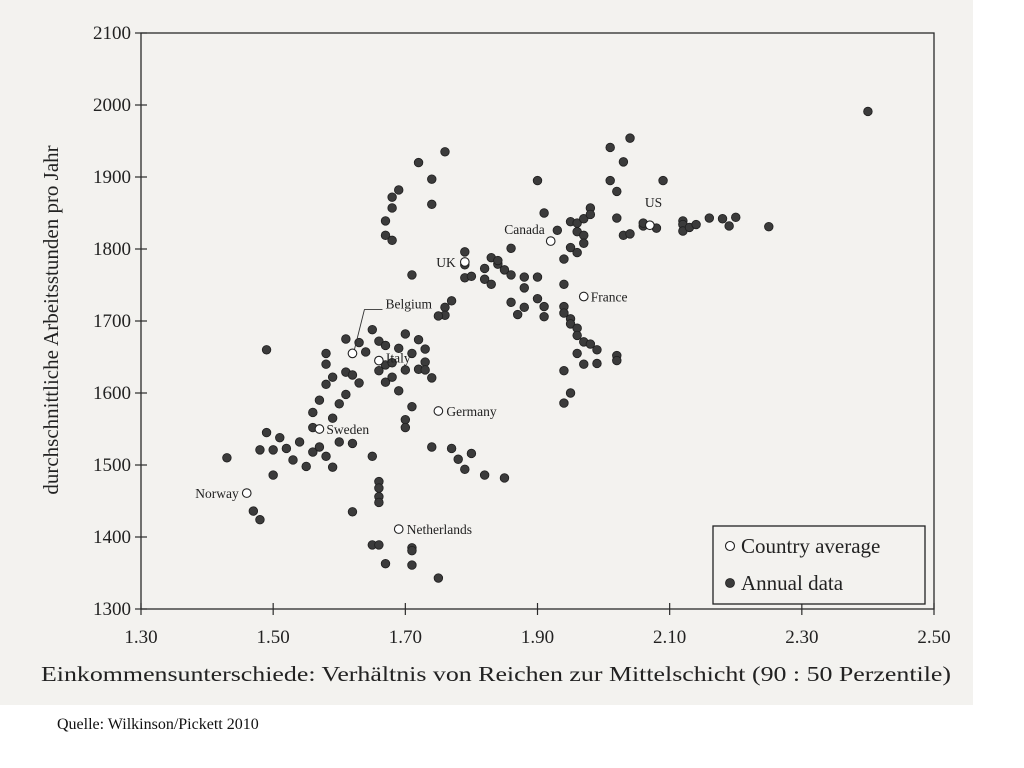  I want to click on france-label: France, so click(609, 297).